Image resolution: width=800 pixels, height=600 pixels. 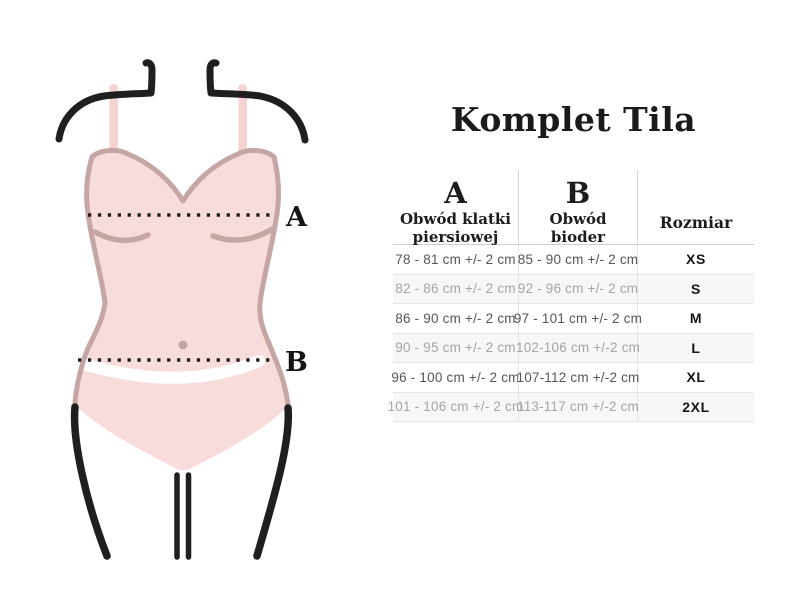 I want to click on size-cell: M, so click(x=696, y=318).